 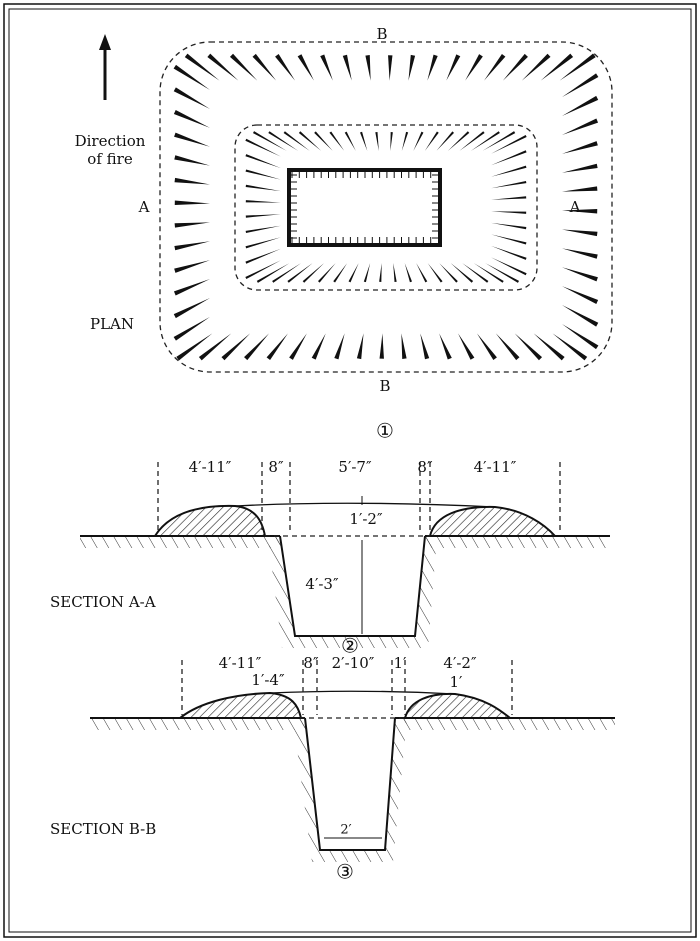 I want to click on figure-number: ②, so click(x=350, y=646).